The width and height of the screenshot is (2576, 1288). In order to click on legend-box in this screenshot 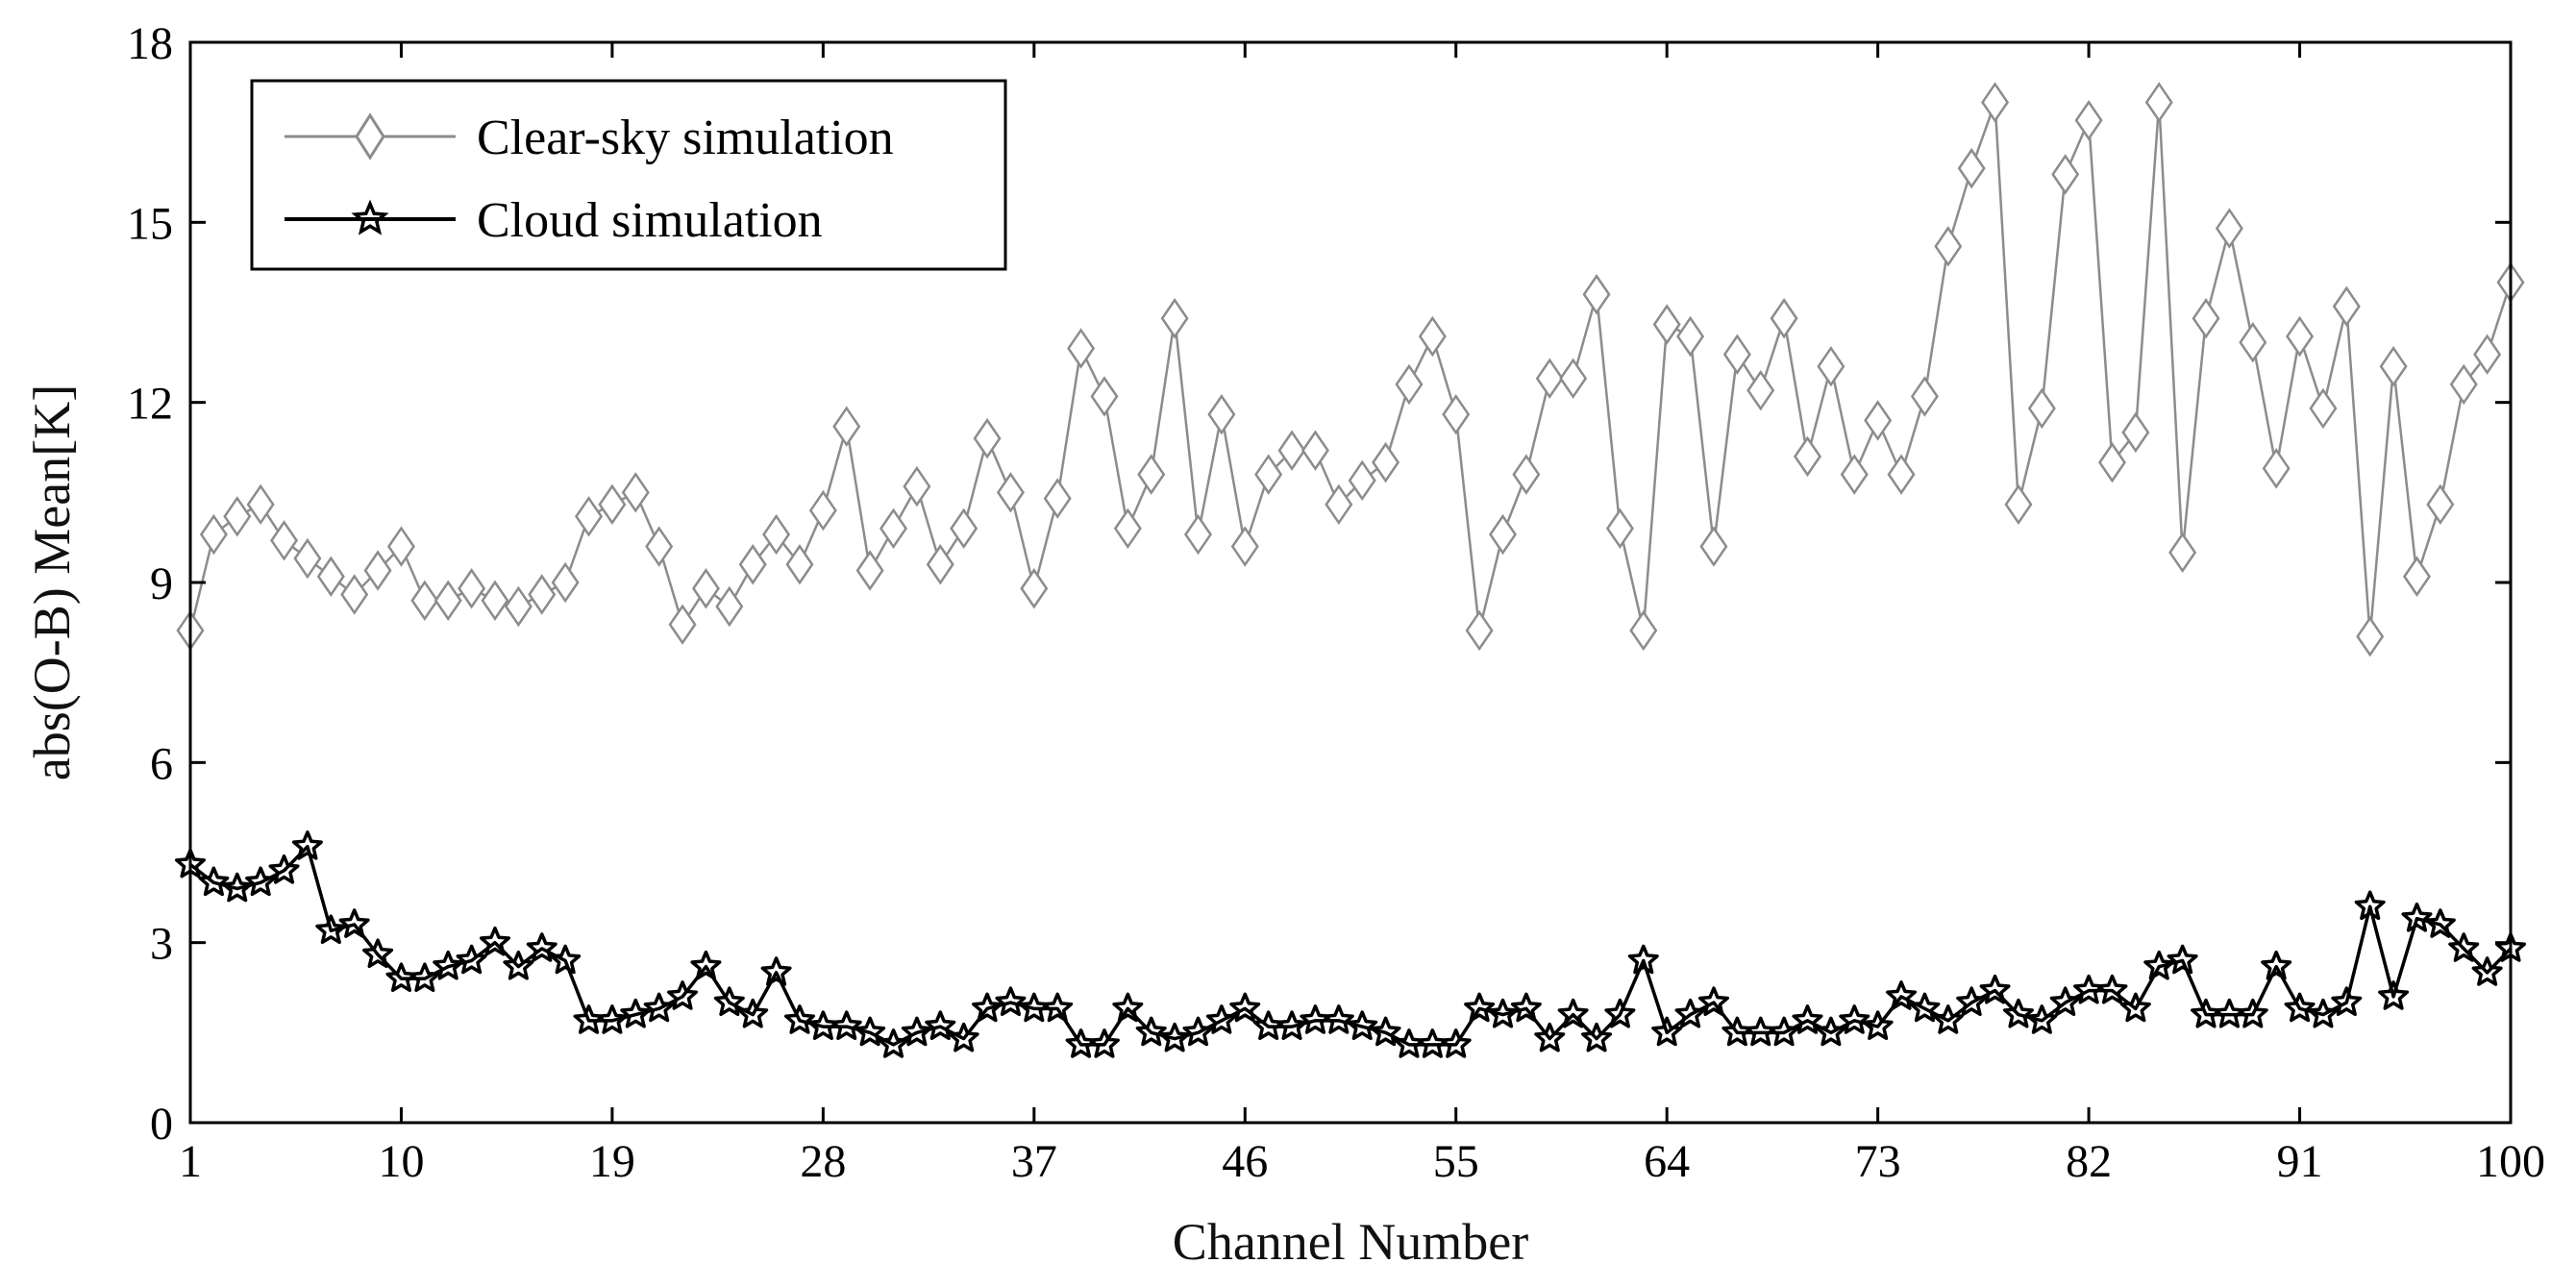, I will do `click(628, 175)`.